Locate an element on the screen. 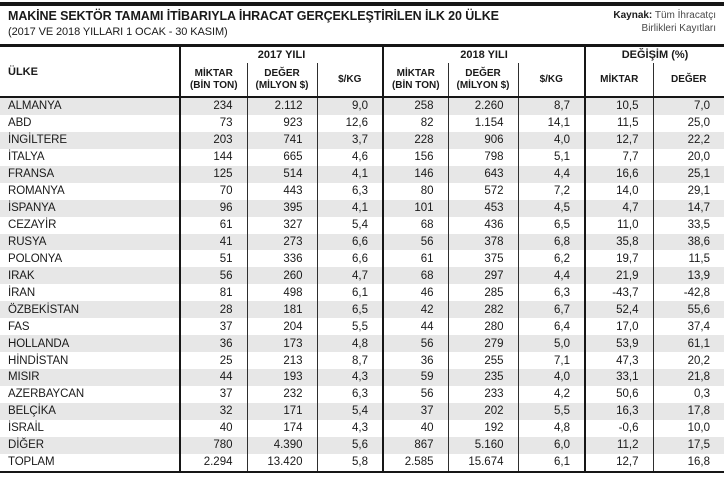 The image size is (724, 479). value-cell: 280 is located at coordinates (482, 327).